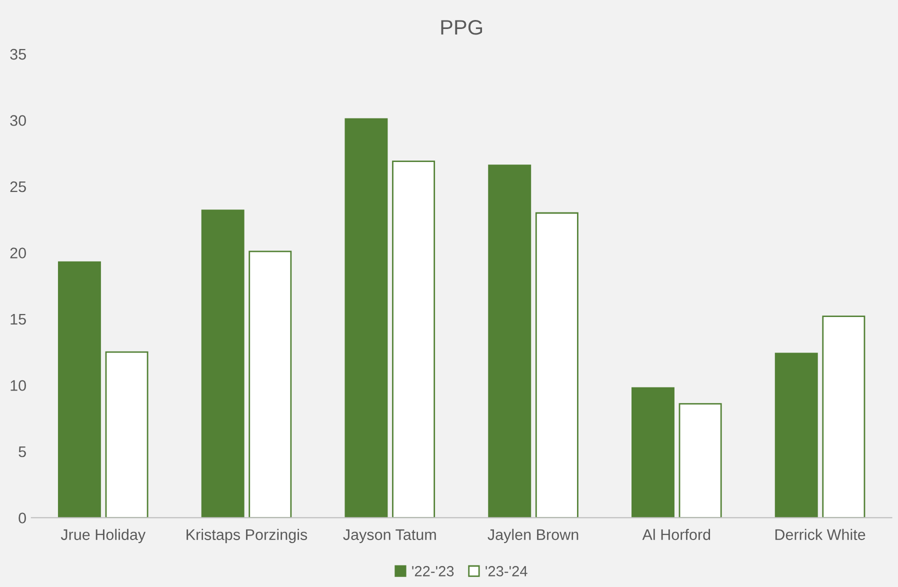  What do you see at coordinates (18, 54) in the screenshot?
I see `y-tick-label: 35` at bounding box center [18, 54].